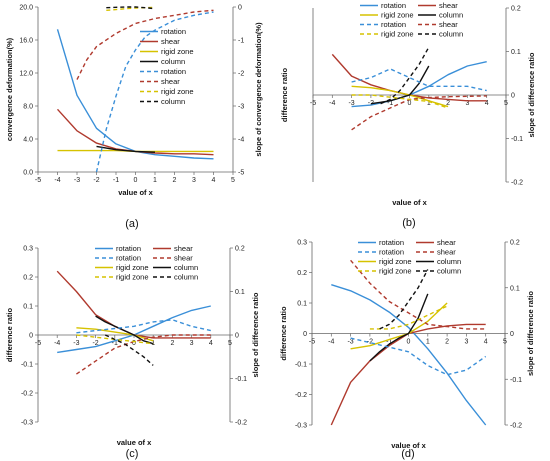  What do you see at coordinates (301, 395) in the screenshot?
I see `y-tick-label: -0.2` at bounding box center [301, 395].